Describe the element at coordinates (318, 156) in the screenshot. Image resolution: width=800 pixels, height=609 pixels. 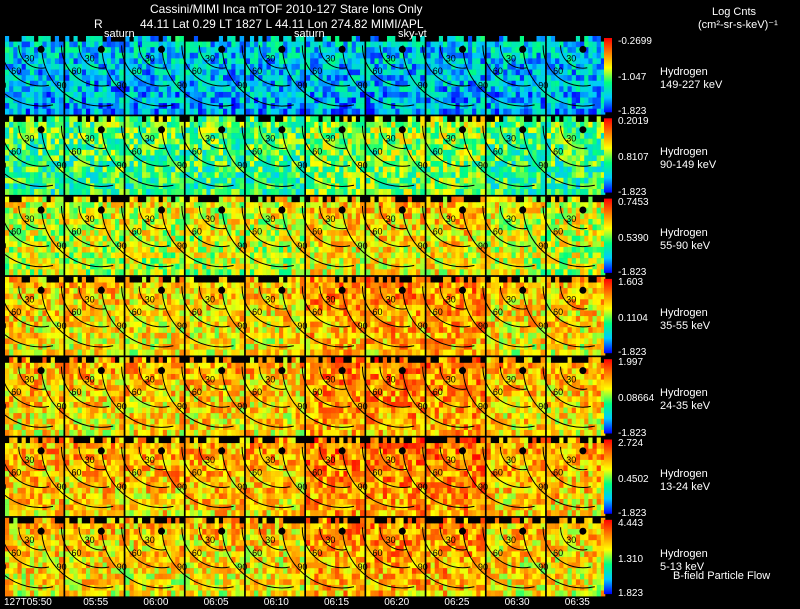
I see `contour-line` at that location.